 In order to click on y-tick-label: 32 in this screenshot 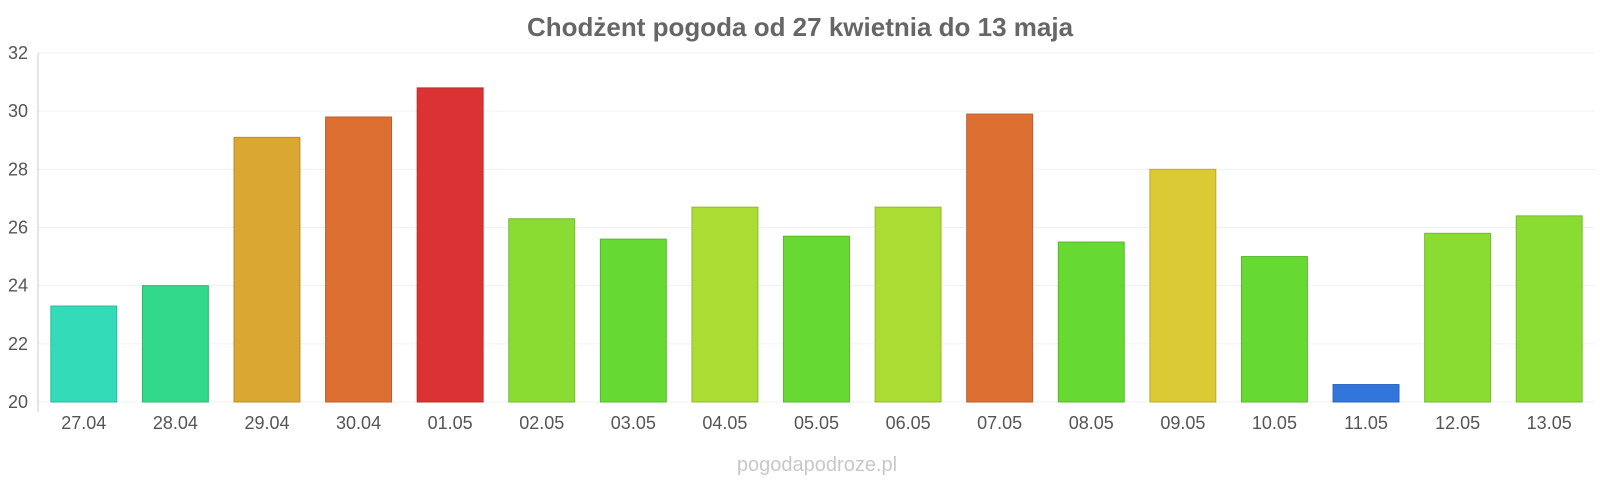, I will do `click(18, 53)`.